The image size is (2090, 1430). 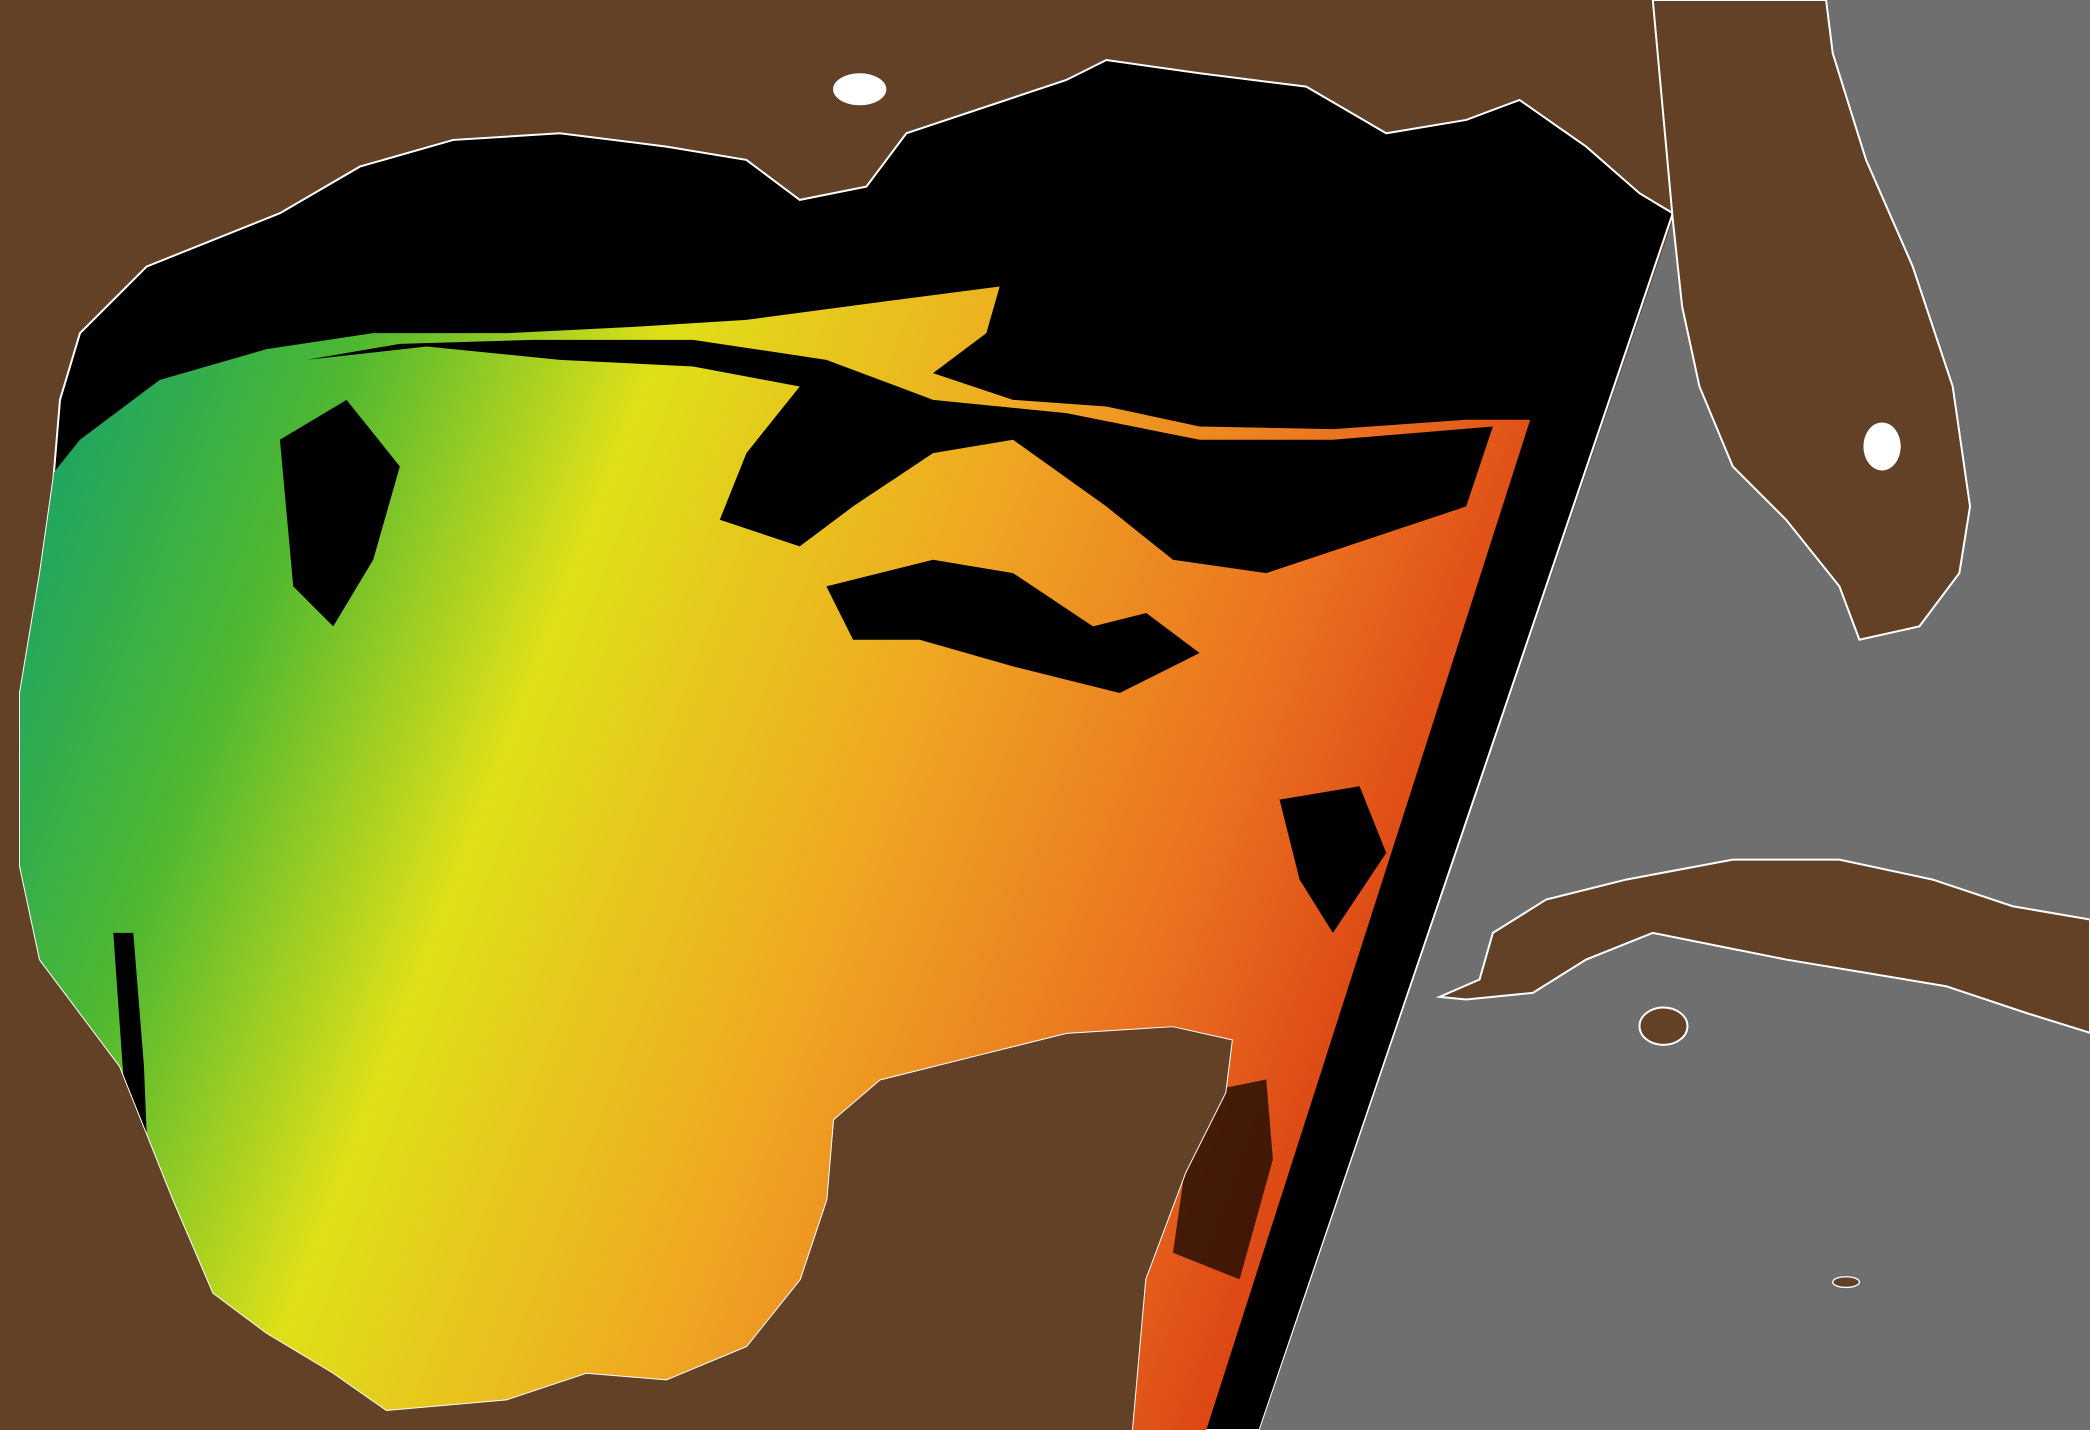 I want to click on florida, so click(x=1811, y=320).